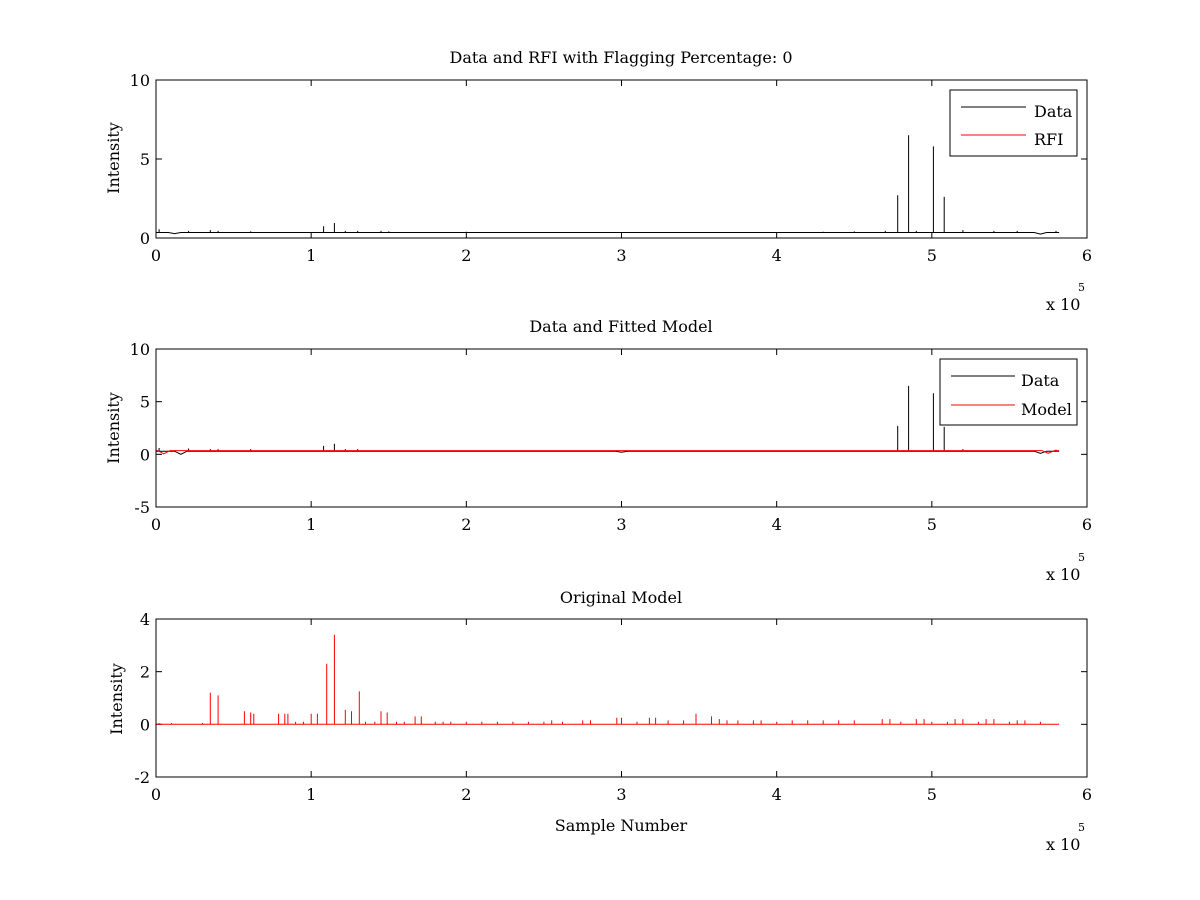 The width and height of the screenshot is (1200, 900). What do you see at coordinates (620, 57) in the screenshot?
I see `panel-title: Data and RFI with Flagging Percentage: 0` at bounding box center [620, 57].